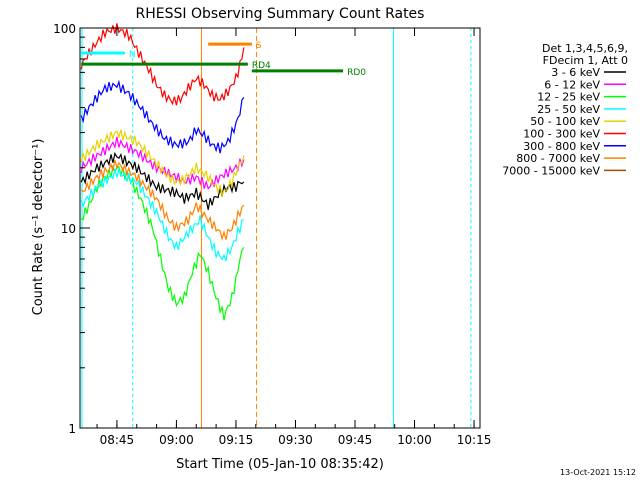 Image resolution: width=640 pixels, height=480 pixels. What do you see at coordinates (598, 472) in the screenshot?
I see `footer-date: 13-Oct-2021 15:12` at bounding box center [598, 472].